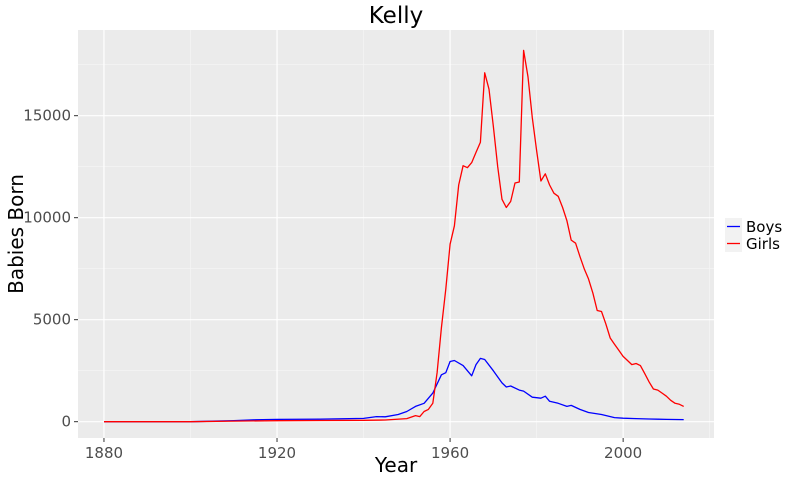 This screenshot has height=480, width=800. What do you see at coordinates (16, 234) in the screenshot?
I see `y-axis-title: Babies Born` at bounding box center [16, 234].